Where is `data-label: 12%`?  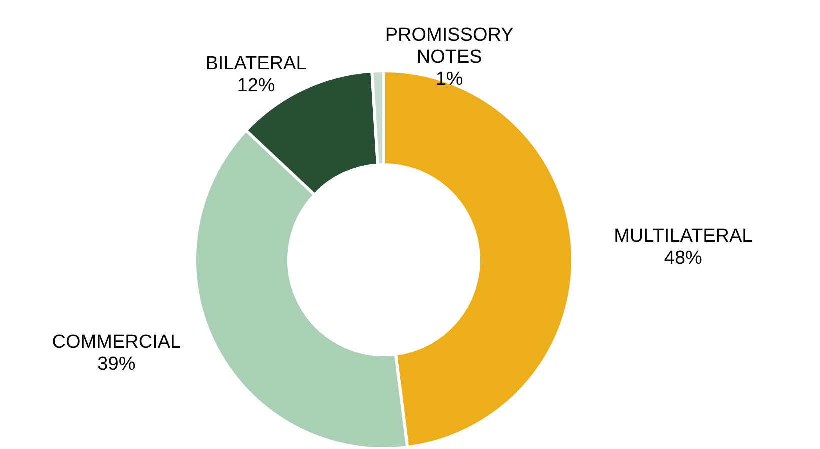
data-label: 12% is located at coordinates (256, 86).